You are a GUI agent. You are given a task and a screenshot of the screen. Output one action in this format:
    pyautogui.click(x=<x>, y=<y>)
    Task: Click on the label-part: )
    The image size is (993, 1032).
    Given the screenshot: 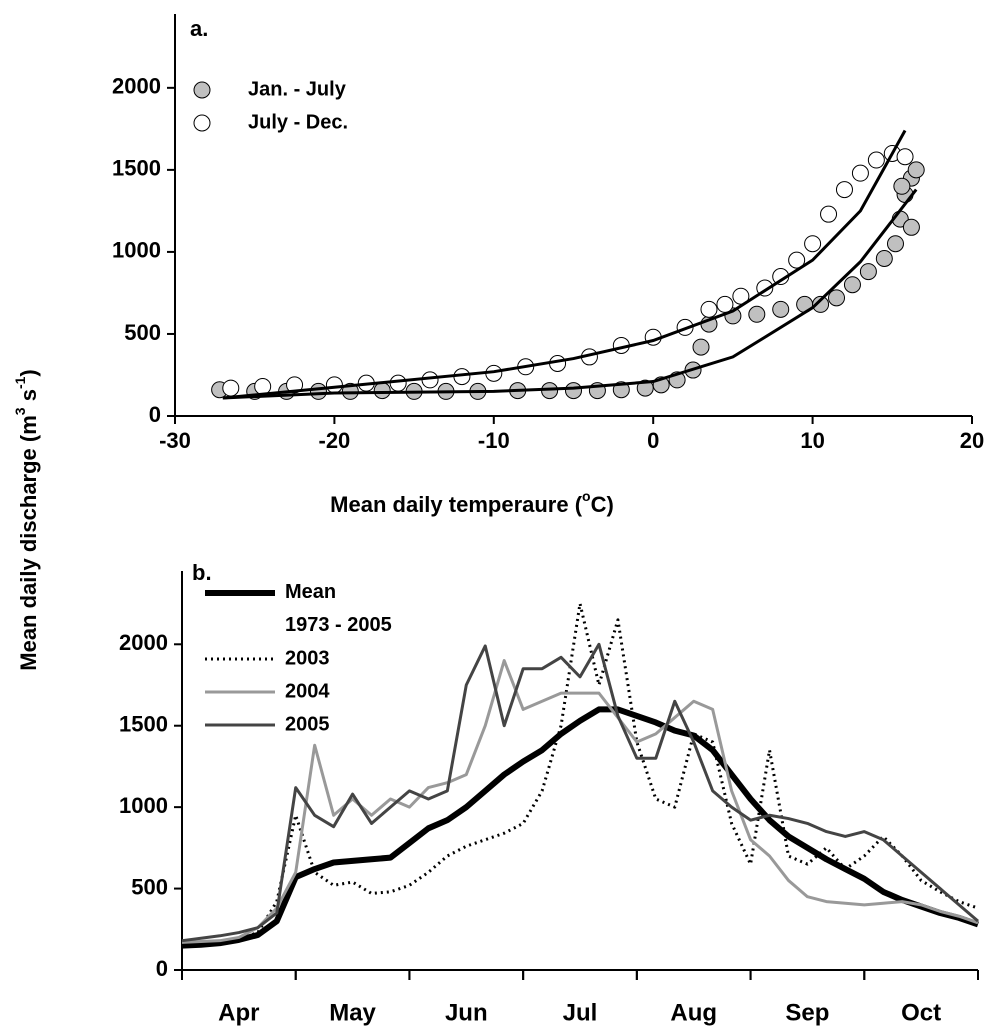 What is the action you would take?
    pyautogui.click(x=28, y=372)
    